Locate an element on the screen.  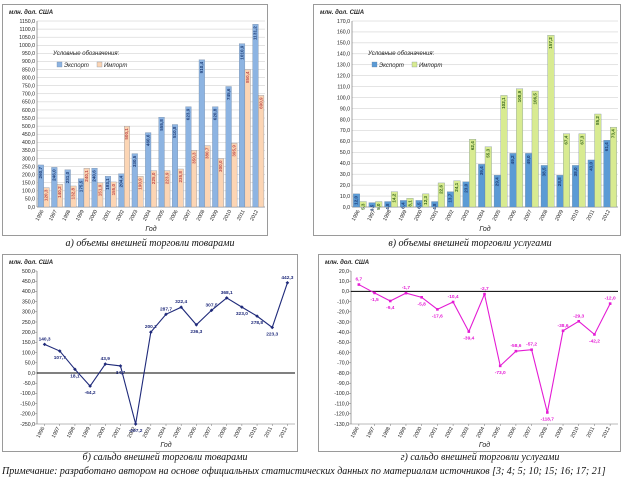
data-label: -39,4 is located at coordinates (468, 339).